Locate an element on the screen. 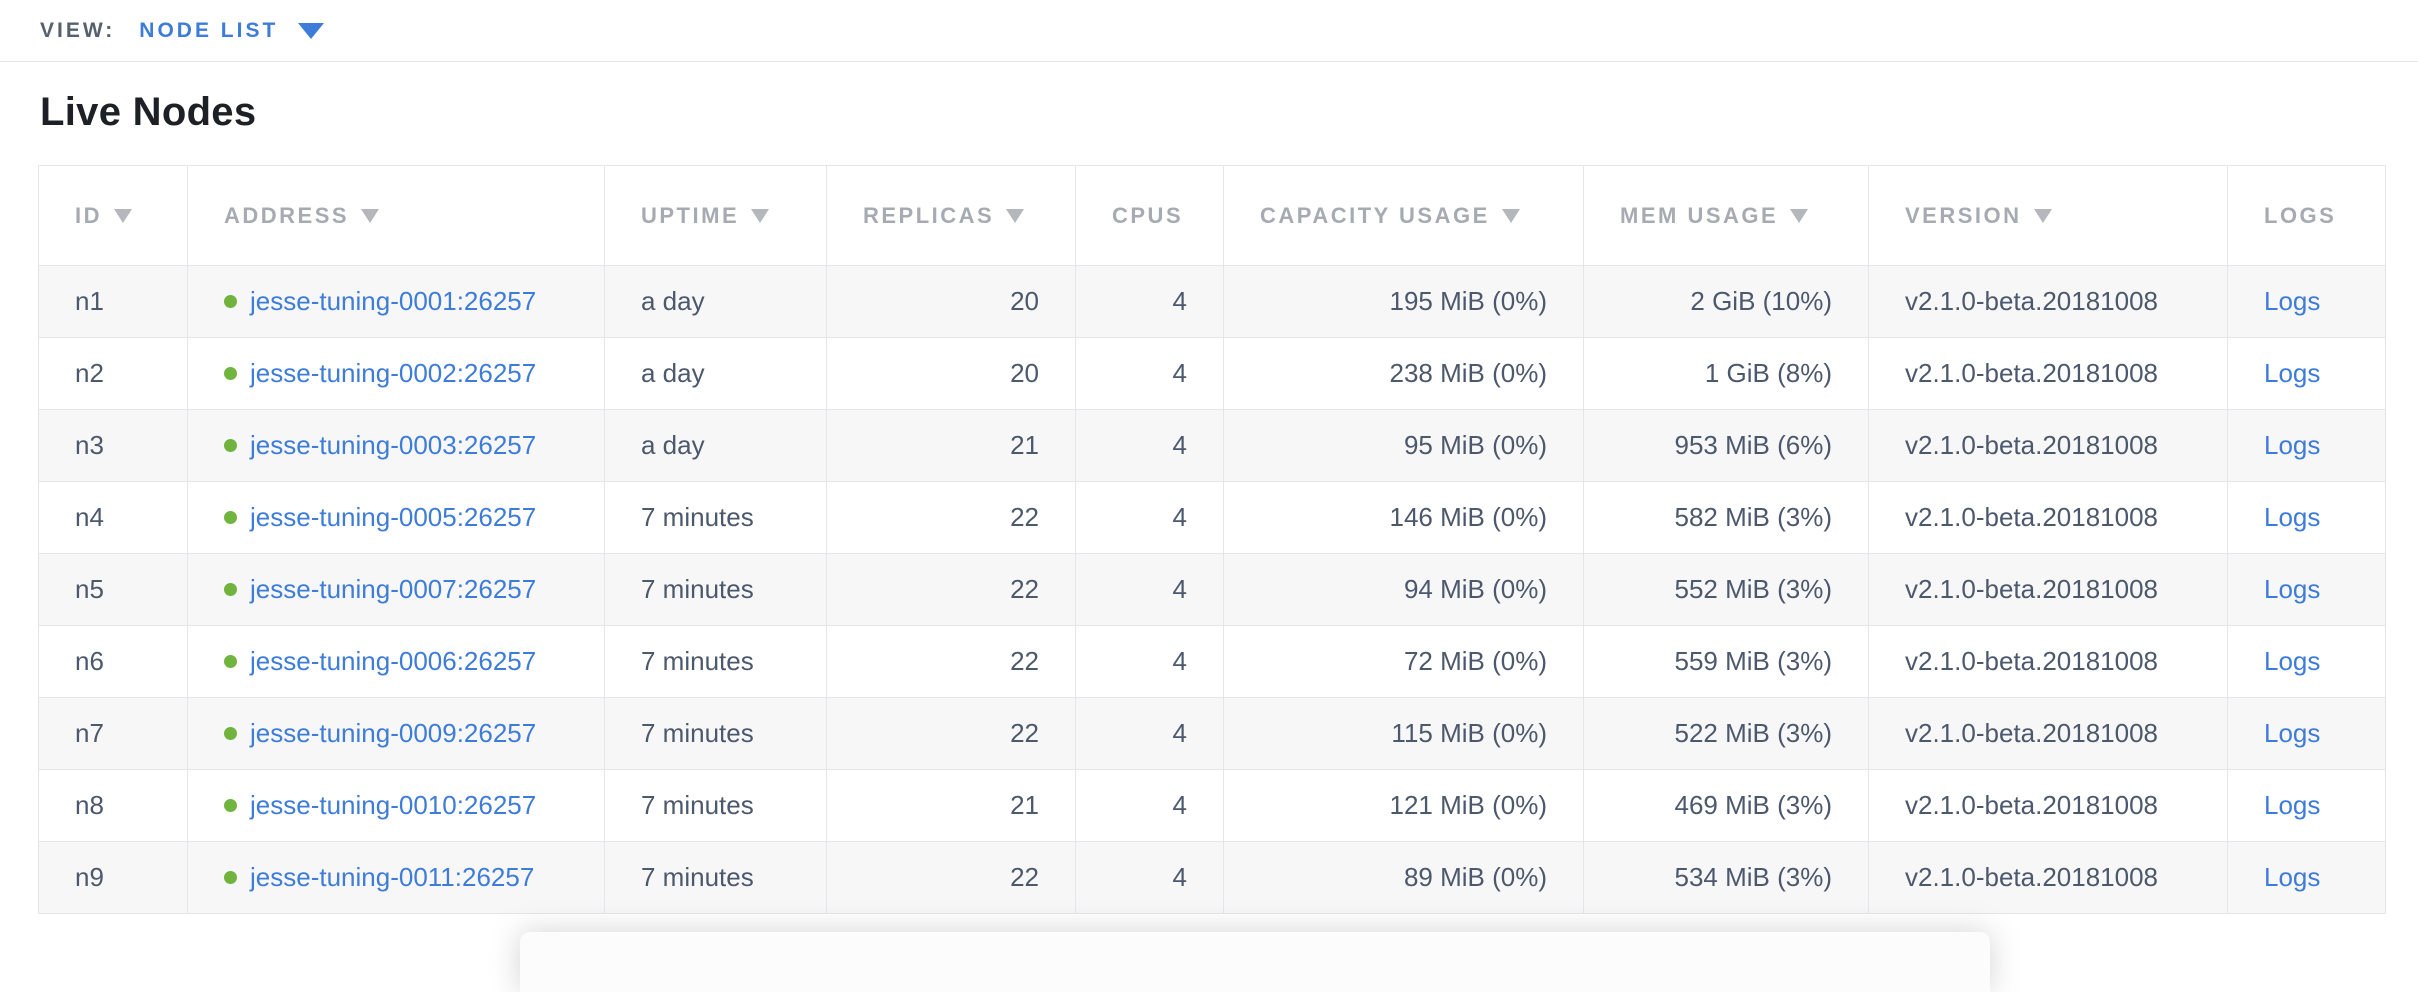 The width and height of the screenshot is (2418, 992). cell-capacity: 72 MiB (0%) is located at coordinates (1403, 661).